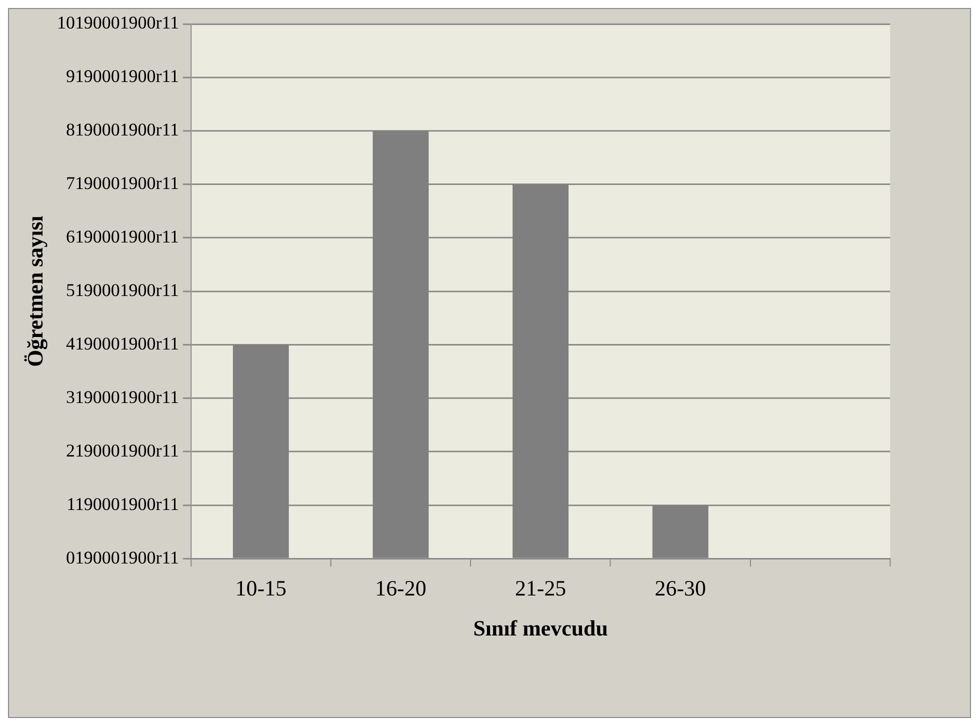  Describe the element at coordinates (122, 290) in the screenshot. I see `text: 5190001900r11` at that location.